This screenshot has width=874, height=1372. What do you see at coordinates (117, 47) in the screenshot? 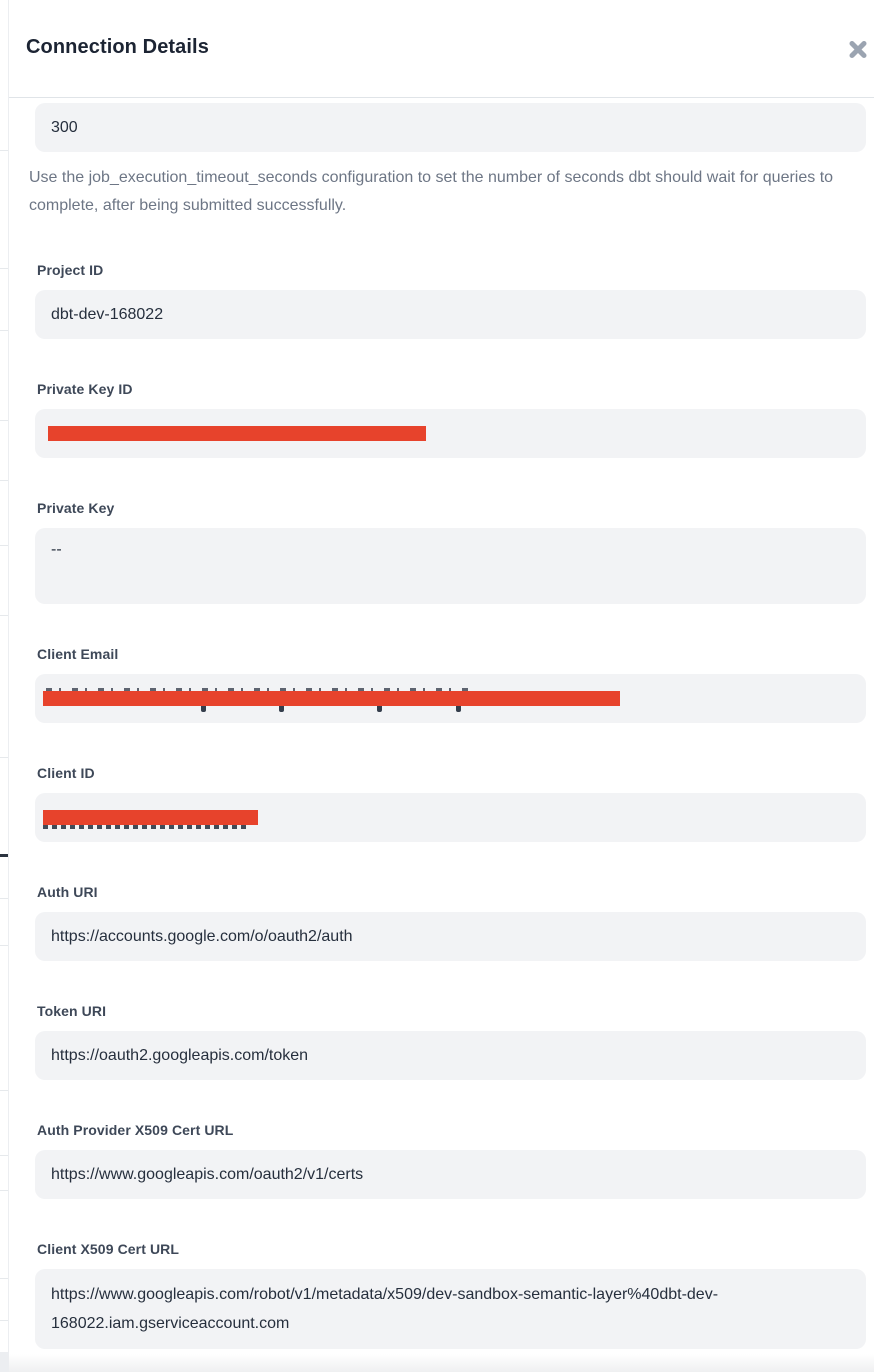
I see `modal-title: Connection Details` at bounding box center [117, 47].